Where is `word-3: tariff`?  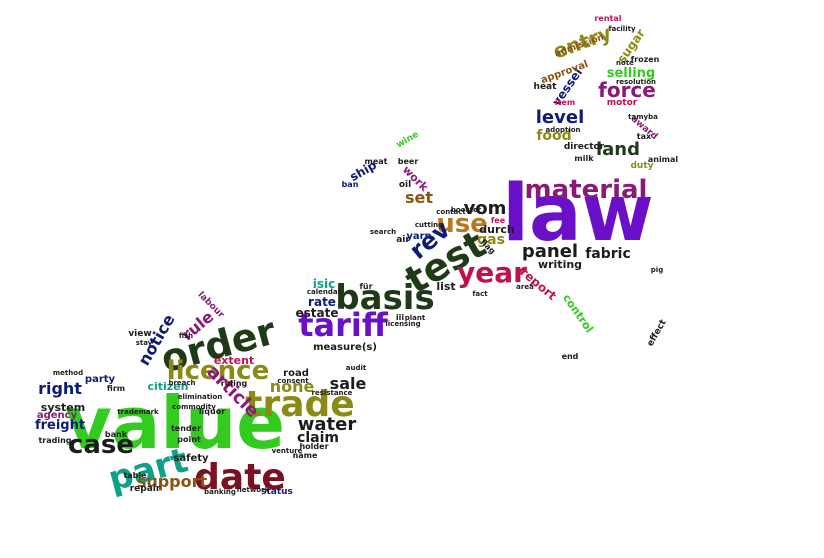
word-3: tariff is located at coordinates (343, 325).